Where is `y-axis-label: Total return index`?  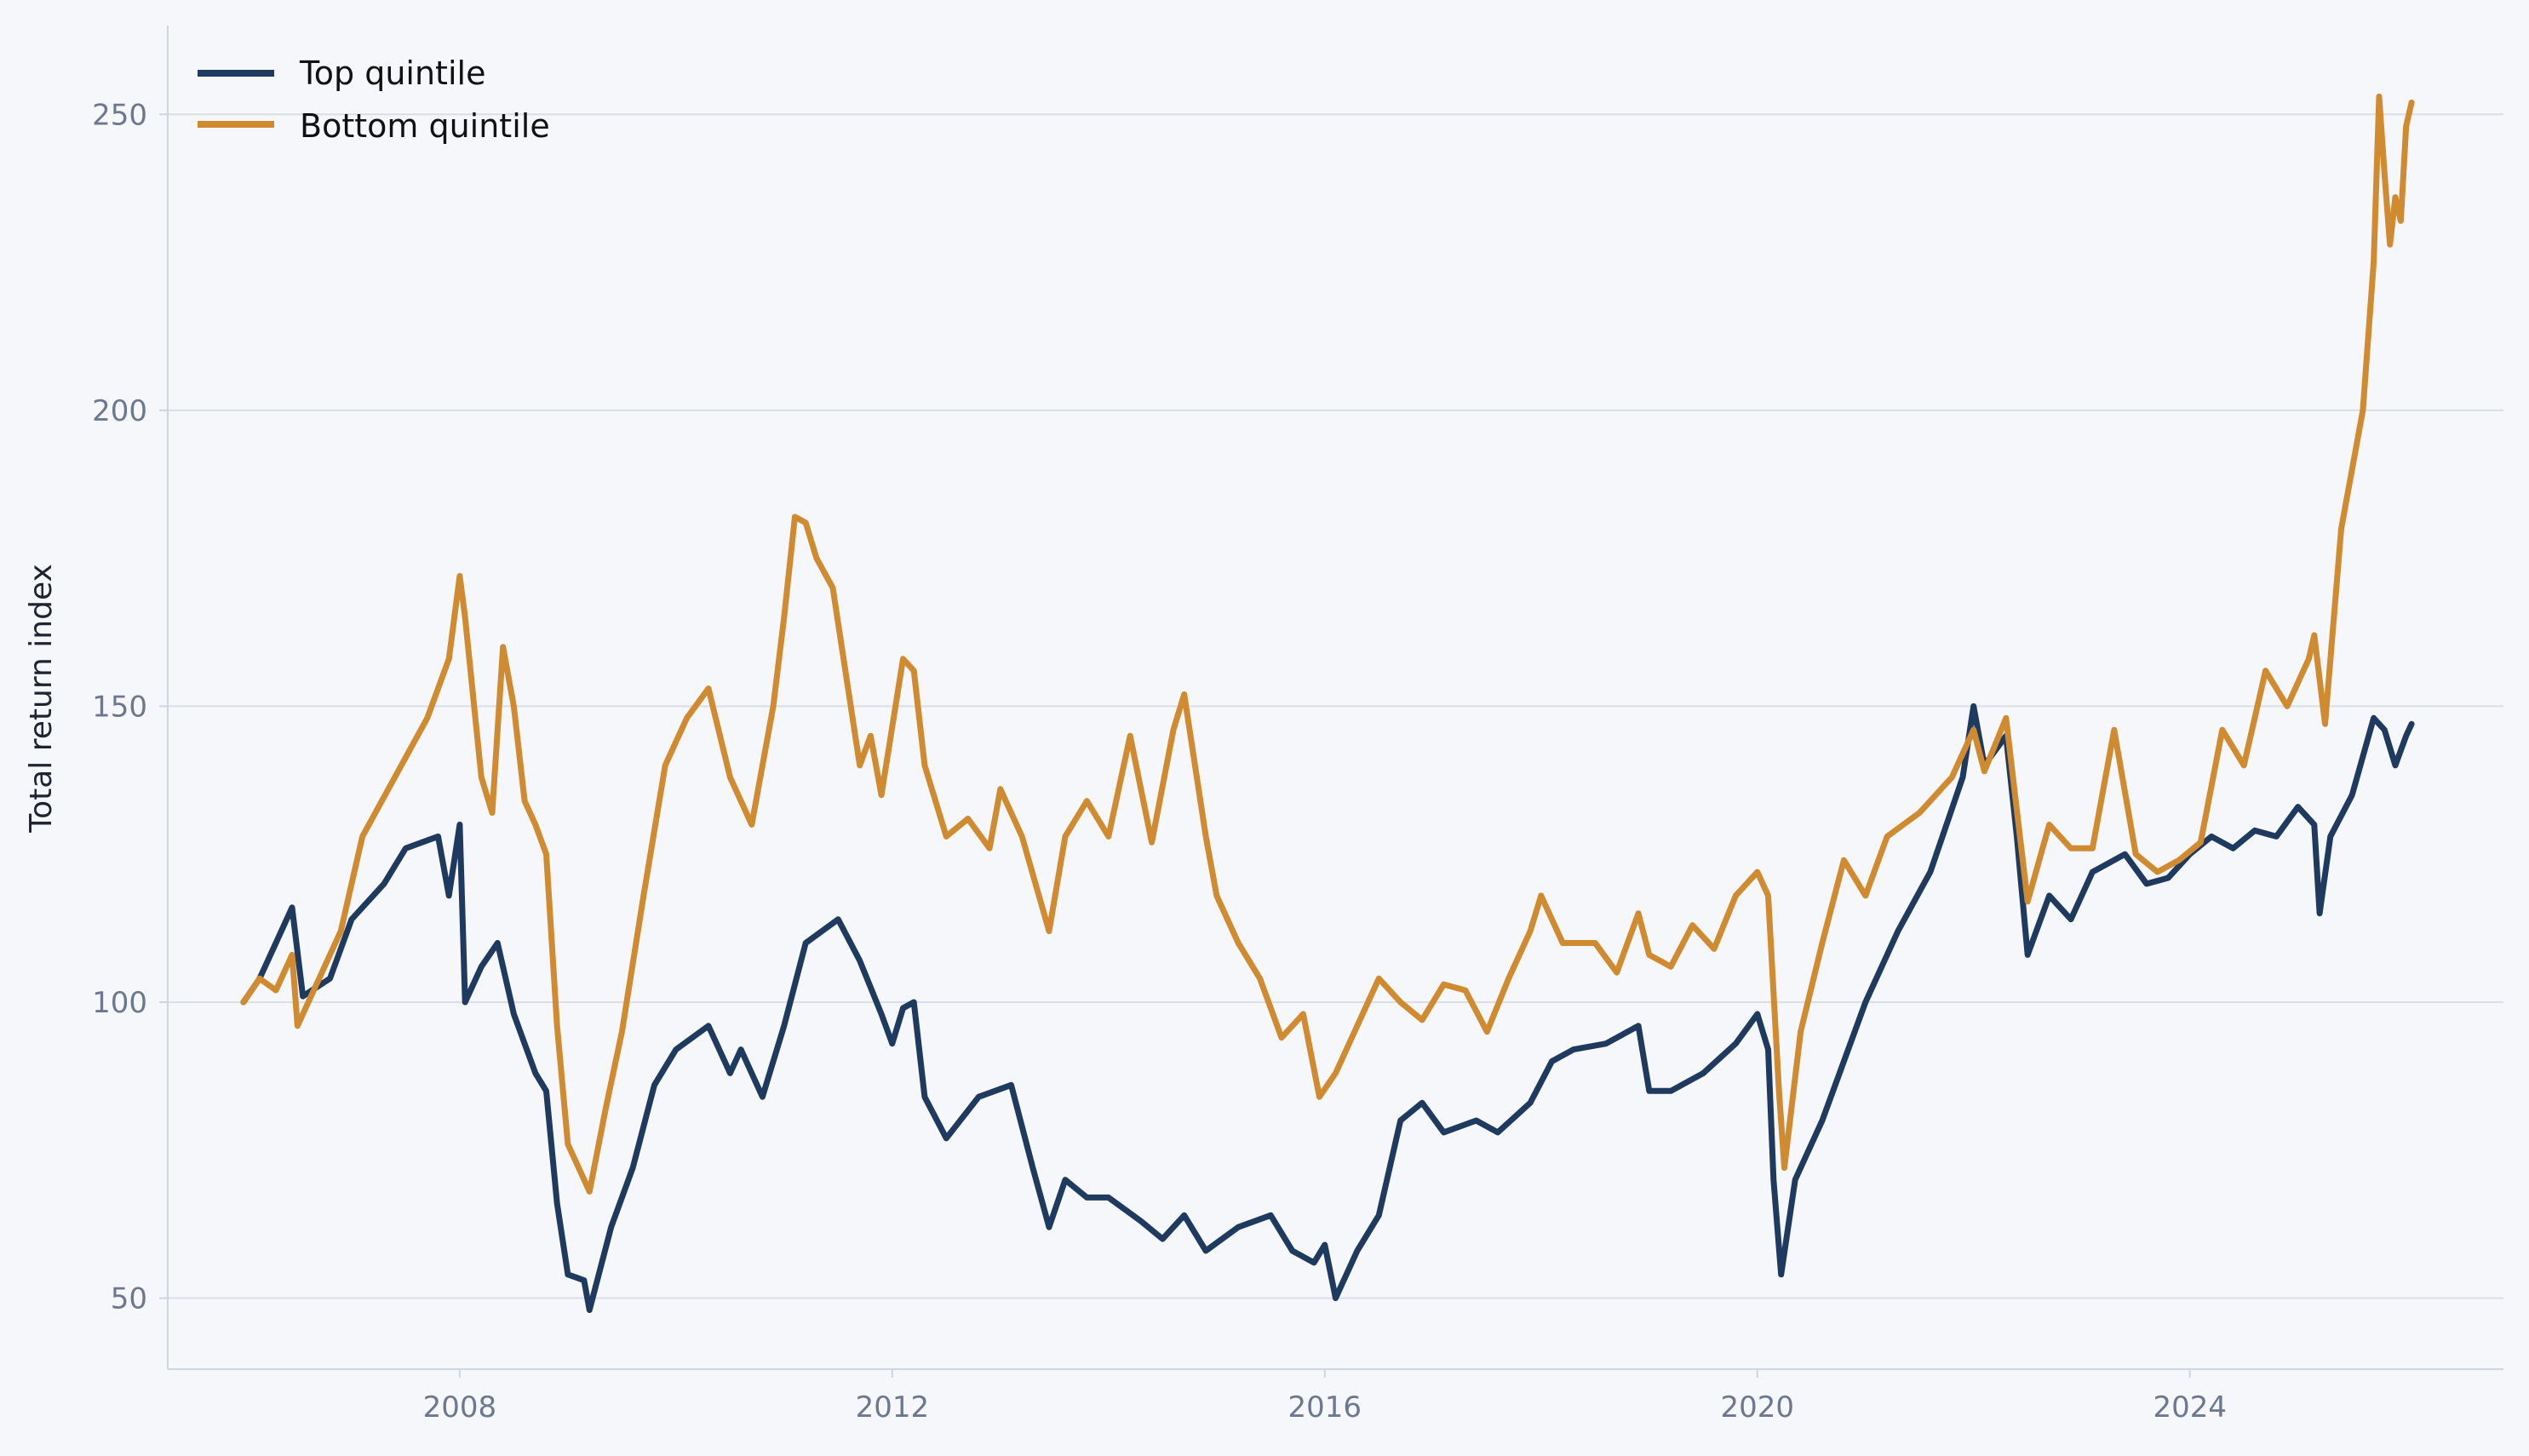
y-axis-label: Total return index is located at coordinates (42, 699).